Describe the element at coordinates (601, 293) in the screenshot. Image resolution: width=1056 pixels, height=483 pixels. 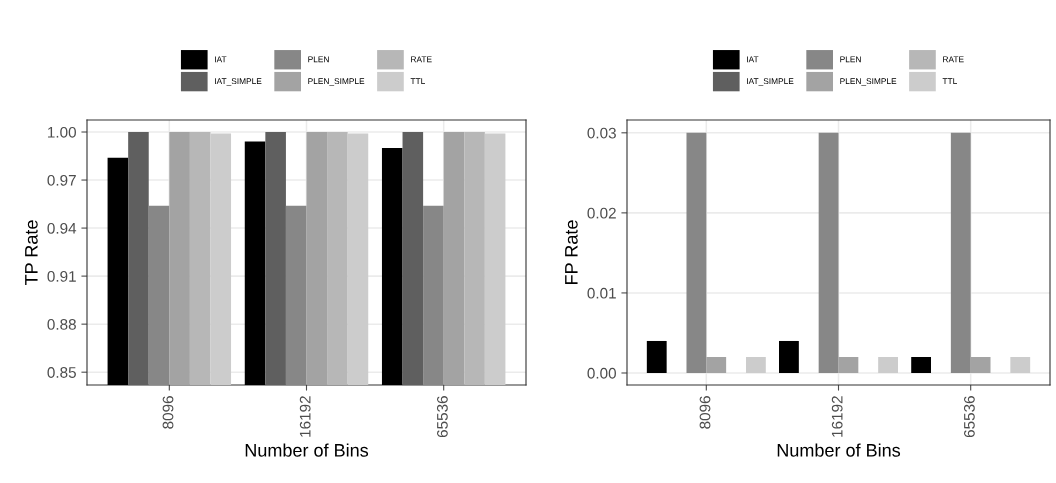
I see `y-tick-label: 0.01` at that location.